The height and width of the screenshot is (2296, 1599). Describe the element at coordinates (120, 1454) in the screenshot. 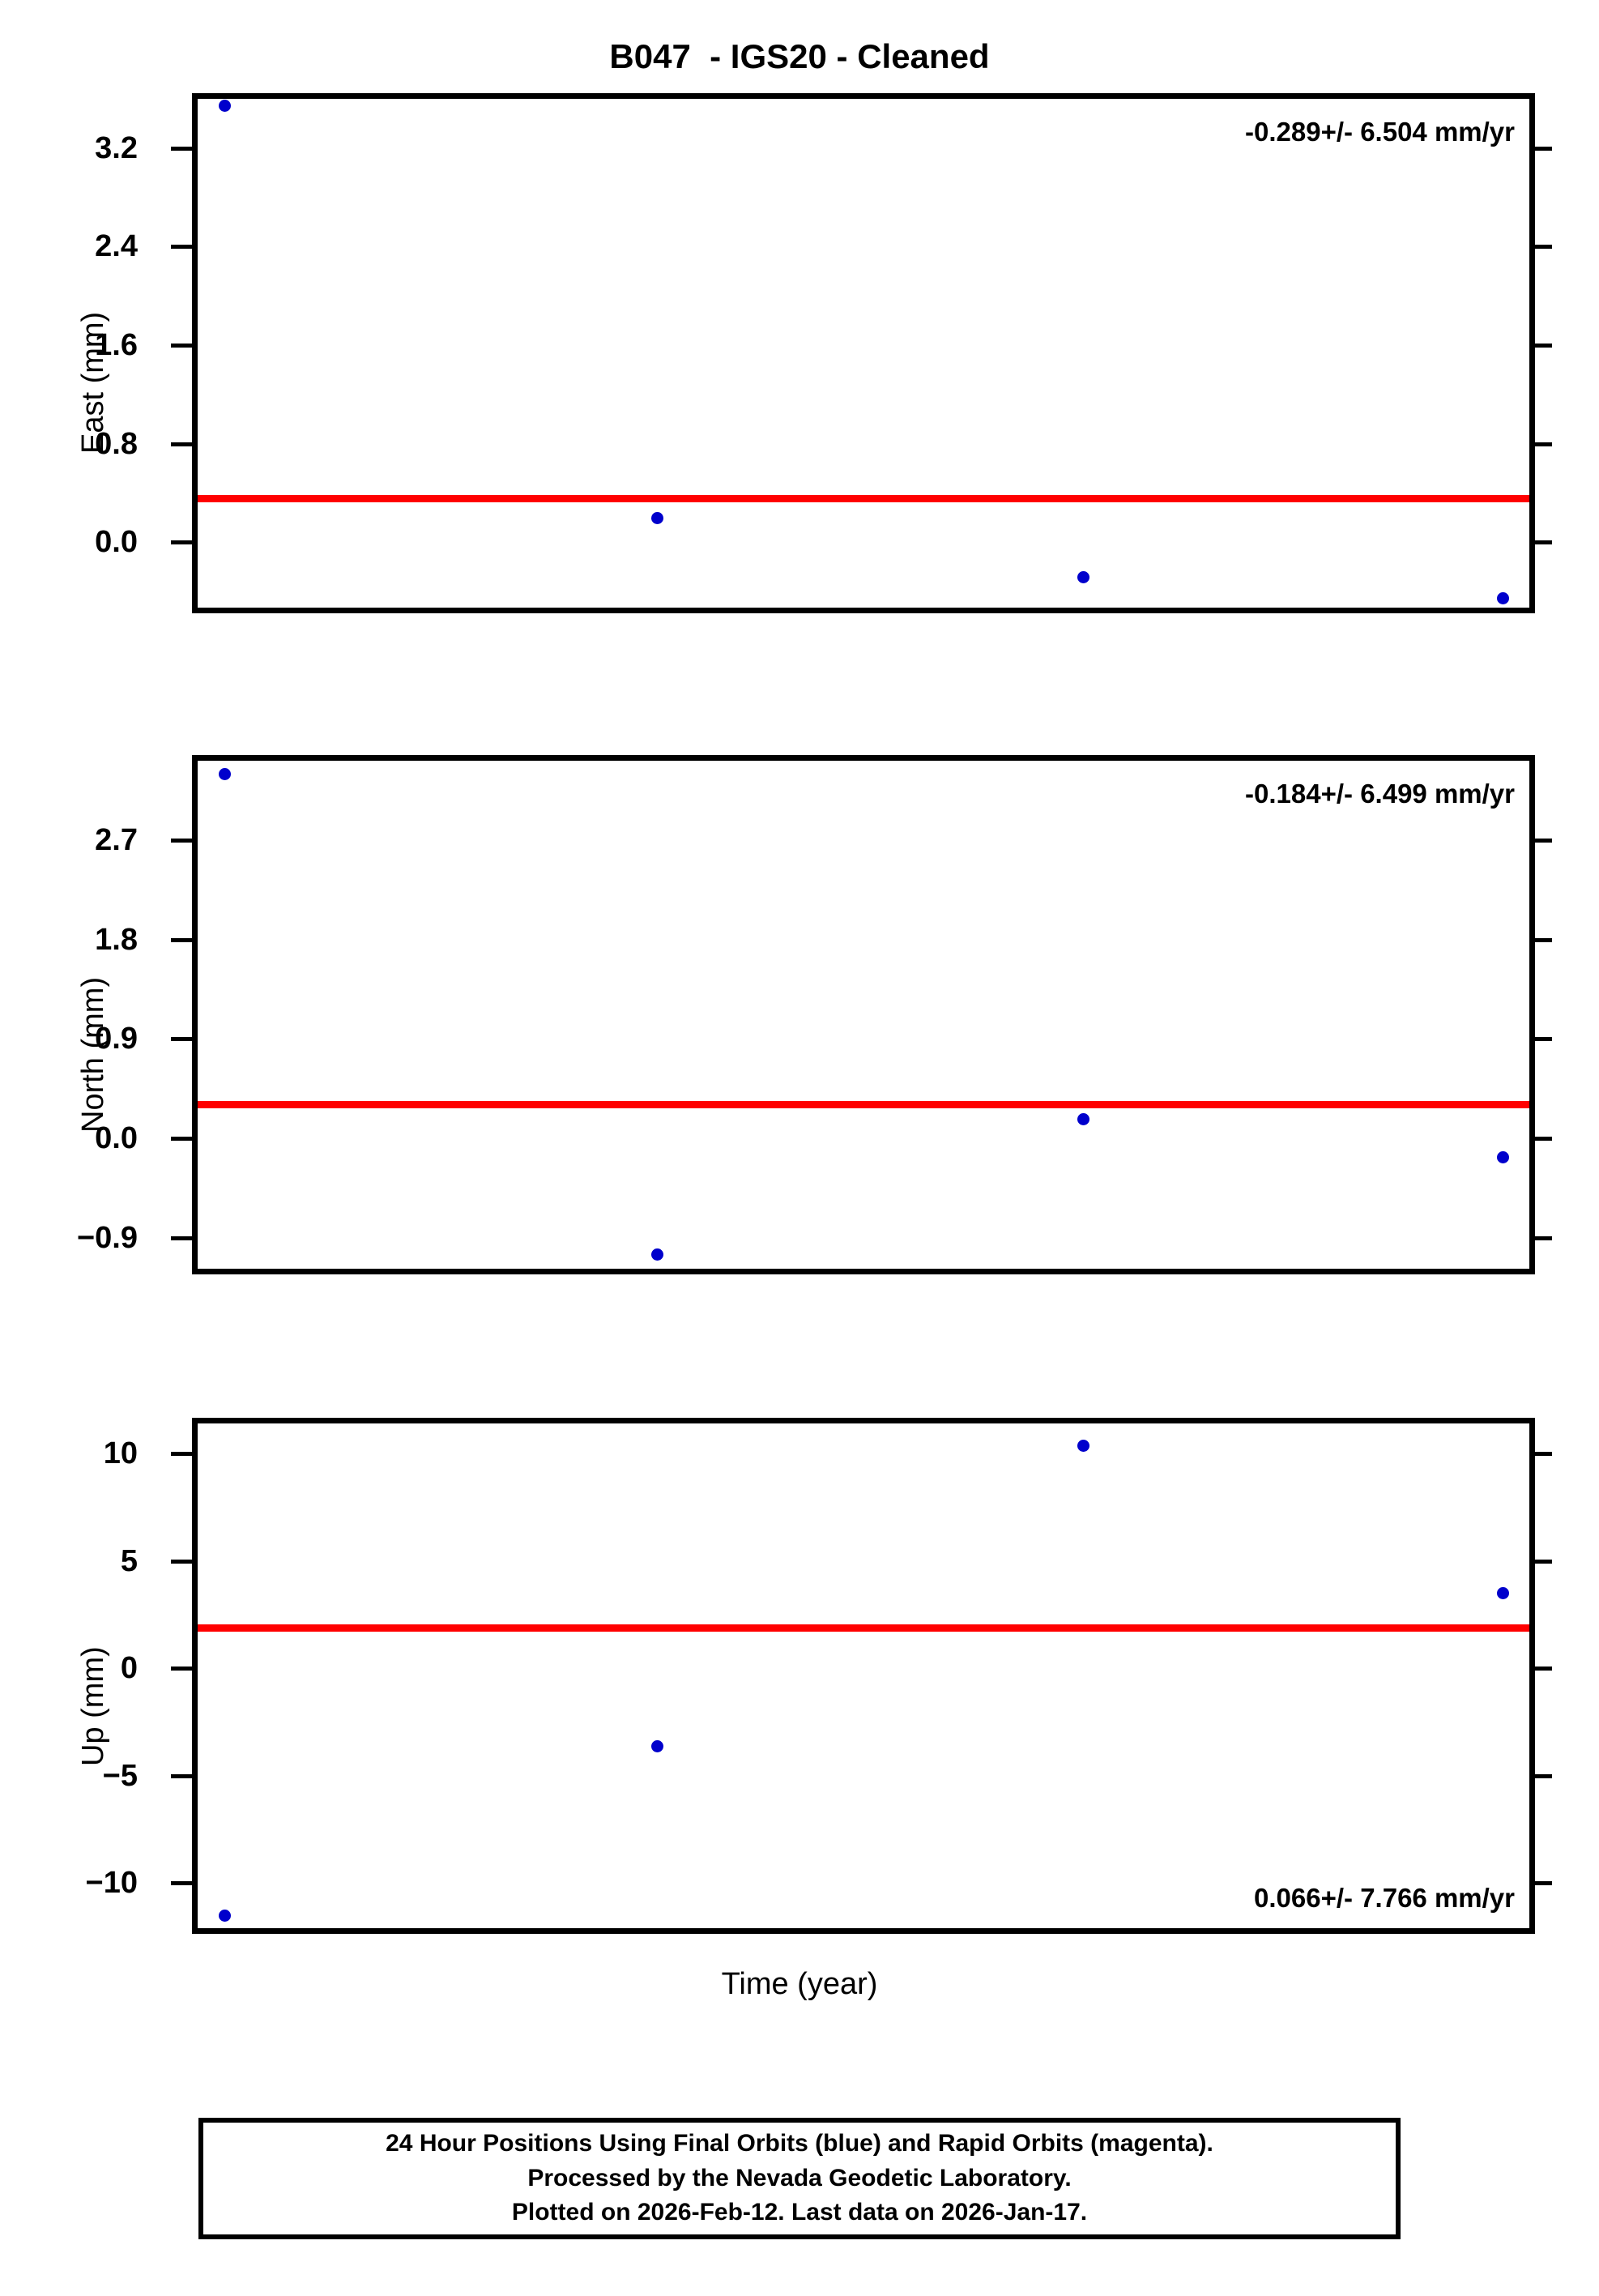

I see `up-ytick-label: 10` at that location.